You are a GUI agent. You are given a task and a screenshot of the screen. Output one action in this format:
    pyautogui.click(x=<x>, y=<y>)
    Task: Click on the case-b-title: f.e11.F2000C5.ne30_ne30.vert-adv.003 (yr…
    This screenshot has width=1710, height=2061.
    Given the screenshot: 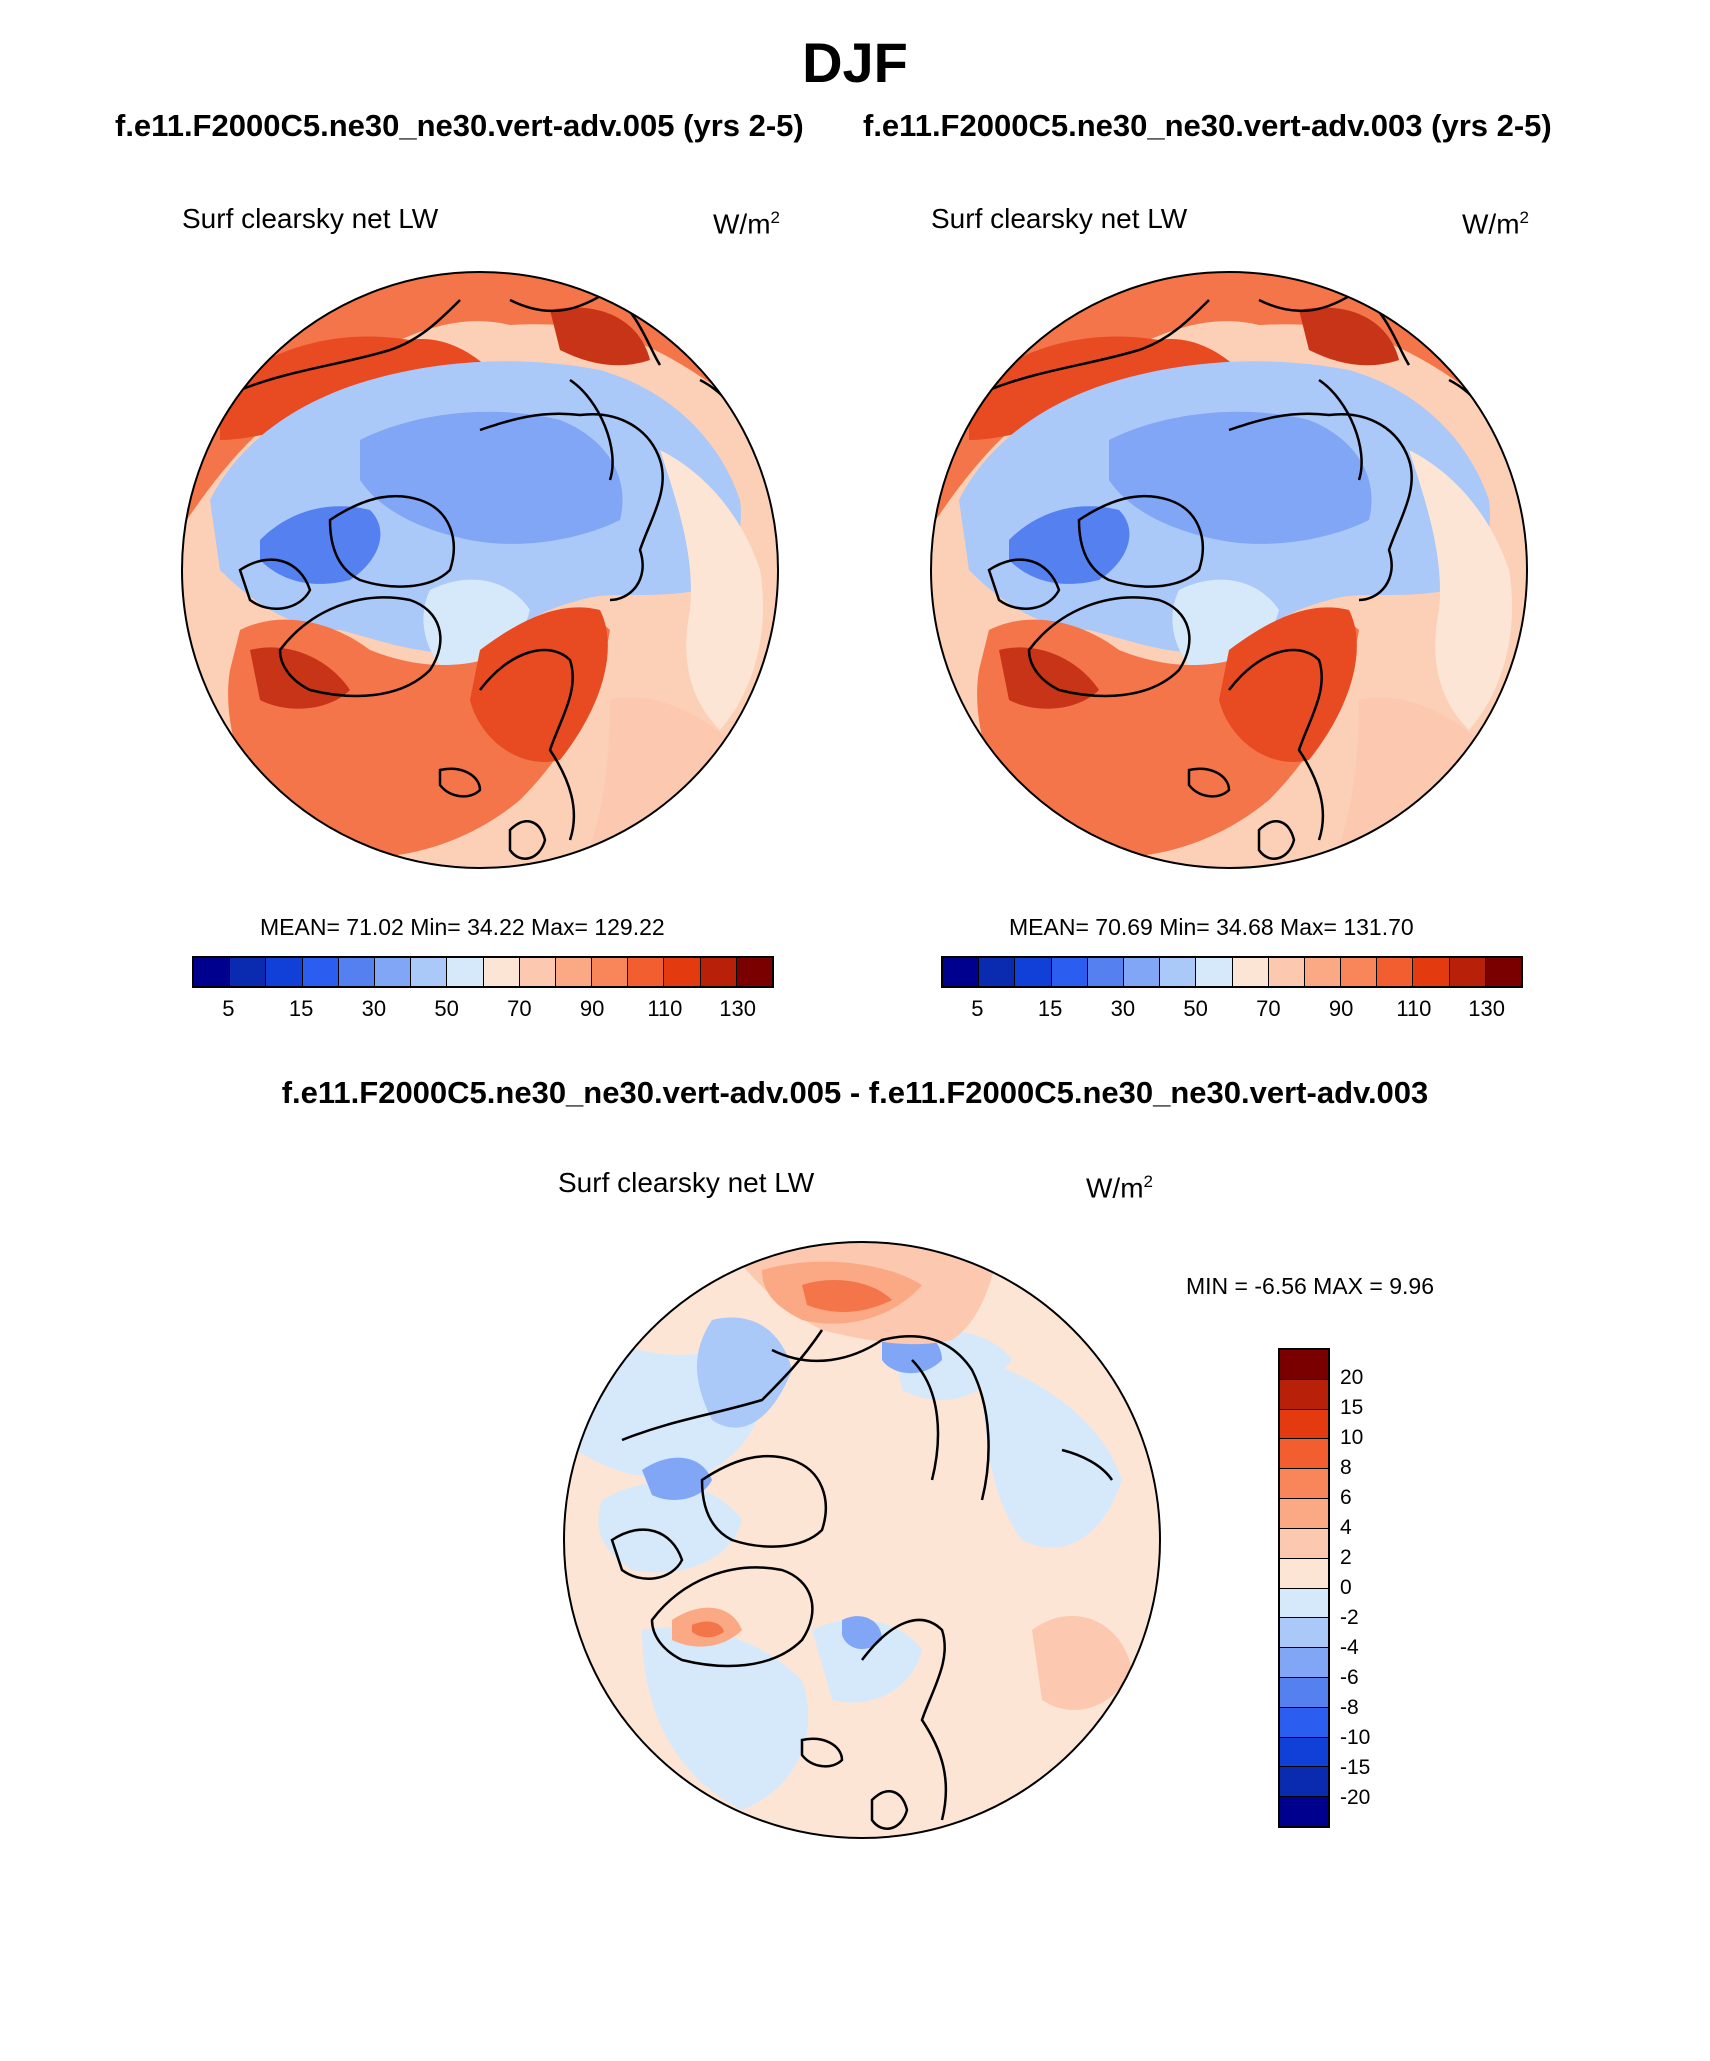 What is the action you would take?
    pyautogui.click(x=1207, y=125)
    